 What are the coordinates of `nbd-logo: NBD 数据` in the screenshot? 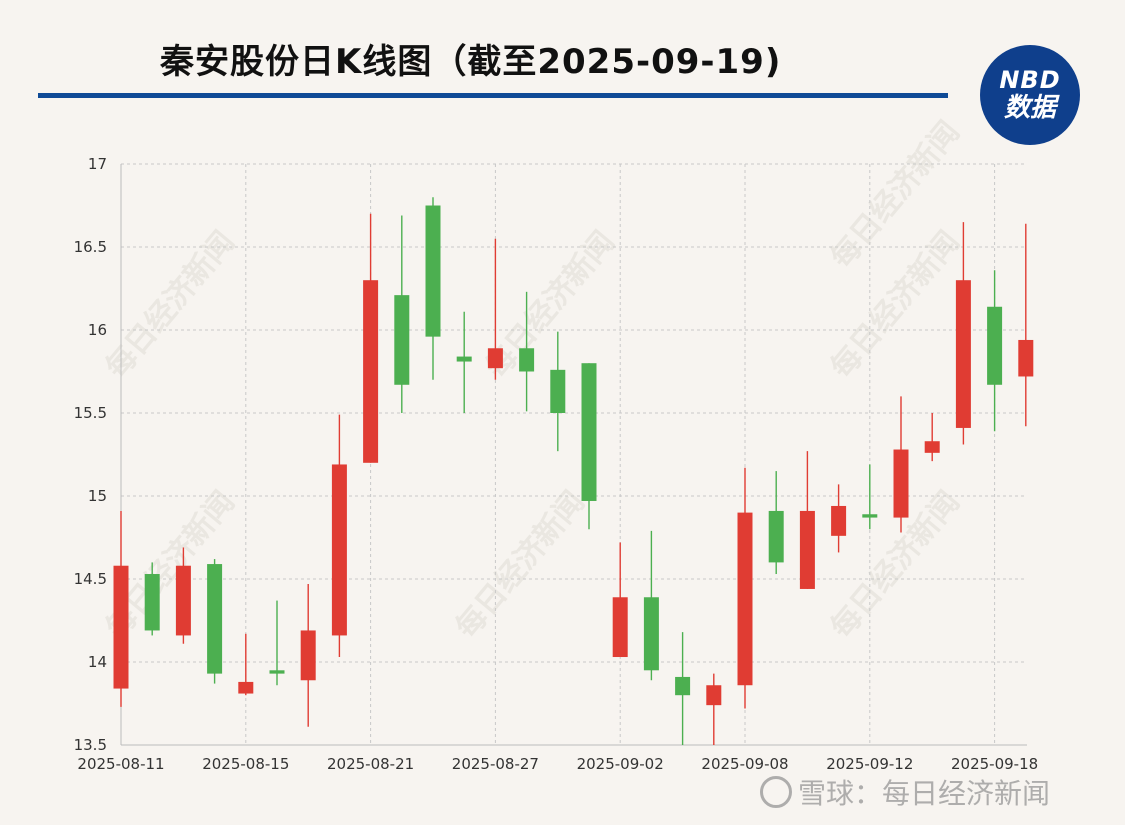 It's located at (1030, 95).